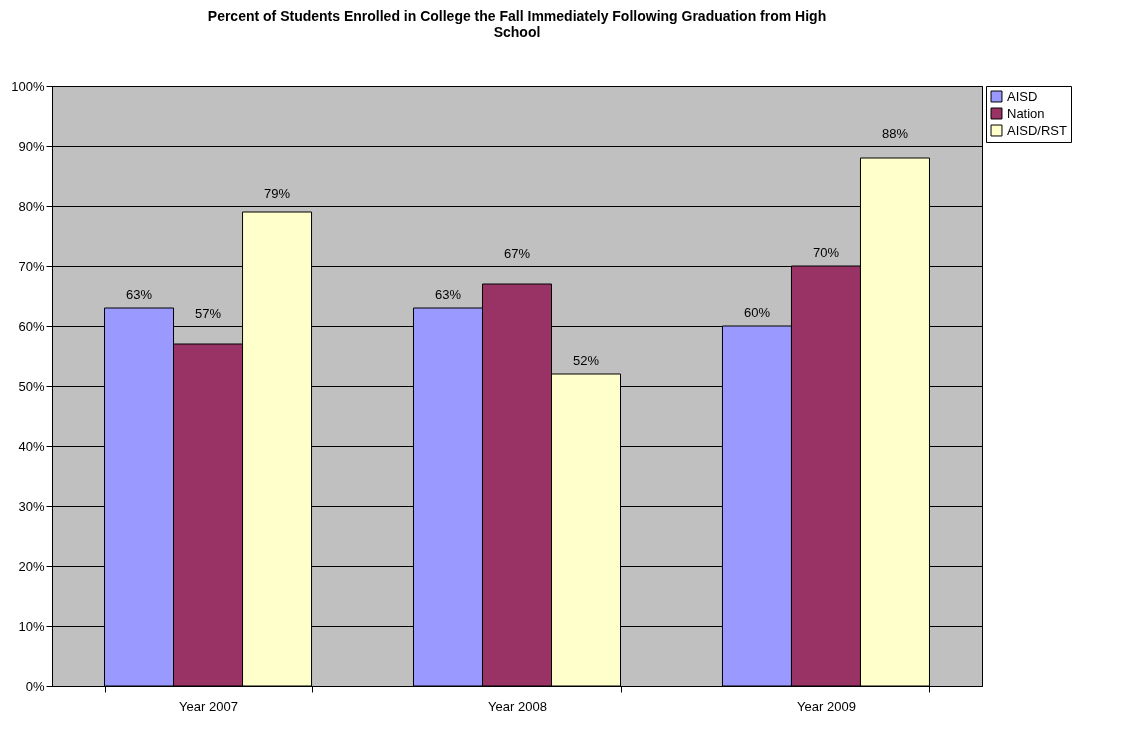 The height and width of the screenshot is (742, 1122). What do you see at coordinates (1037, 130) in the screenshot?
I see `legend-label: AISD/RST` at bounding box center [1037, 130].